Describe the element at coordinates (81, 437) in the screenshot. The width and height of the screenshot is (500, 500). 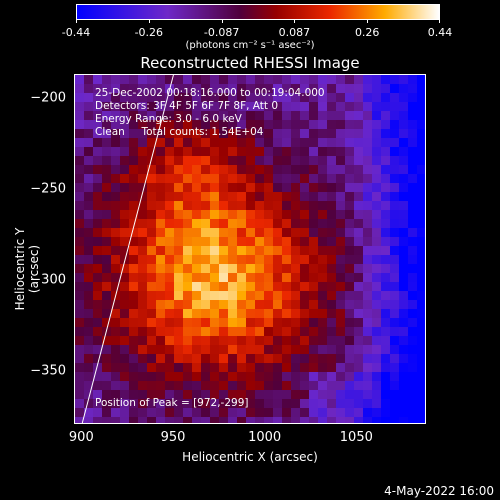
I see `x-tick-label: 900` at that location.